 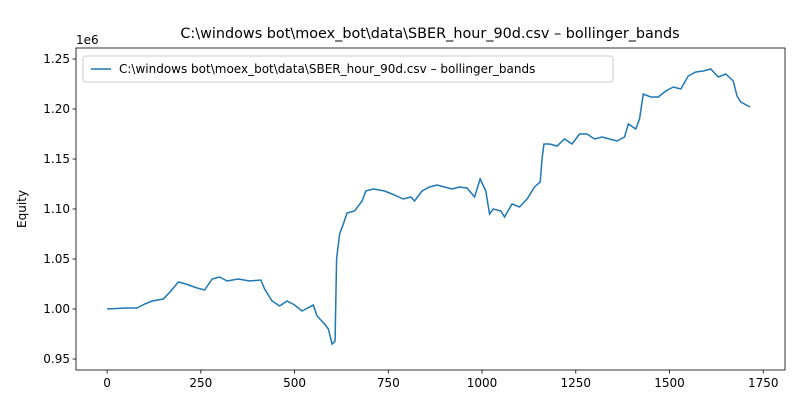 I want to click on x-tick-label: 250, so click(x=200, y=383).